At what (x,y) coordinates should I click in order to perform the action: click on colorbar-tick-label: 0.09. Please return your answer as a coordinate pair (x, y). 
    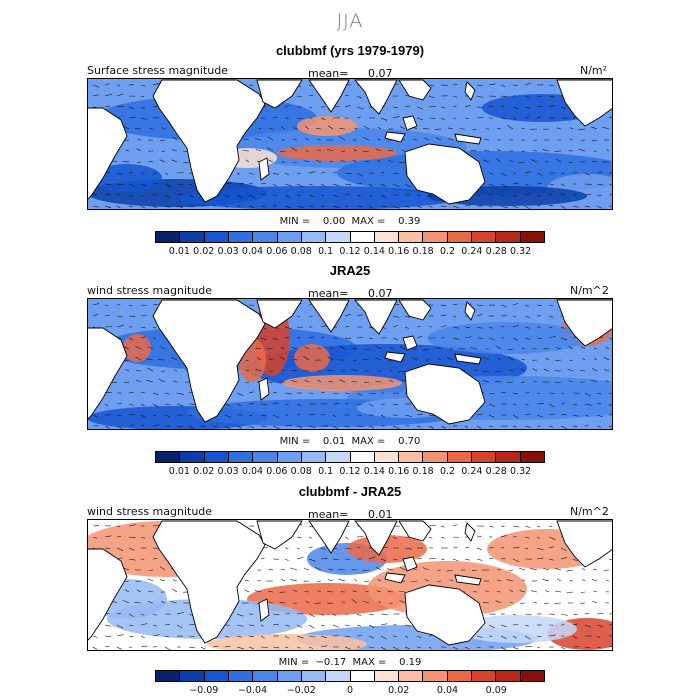
    Looking at the image, I should click on (496, 690).